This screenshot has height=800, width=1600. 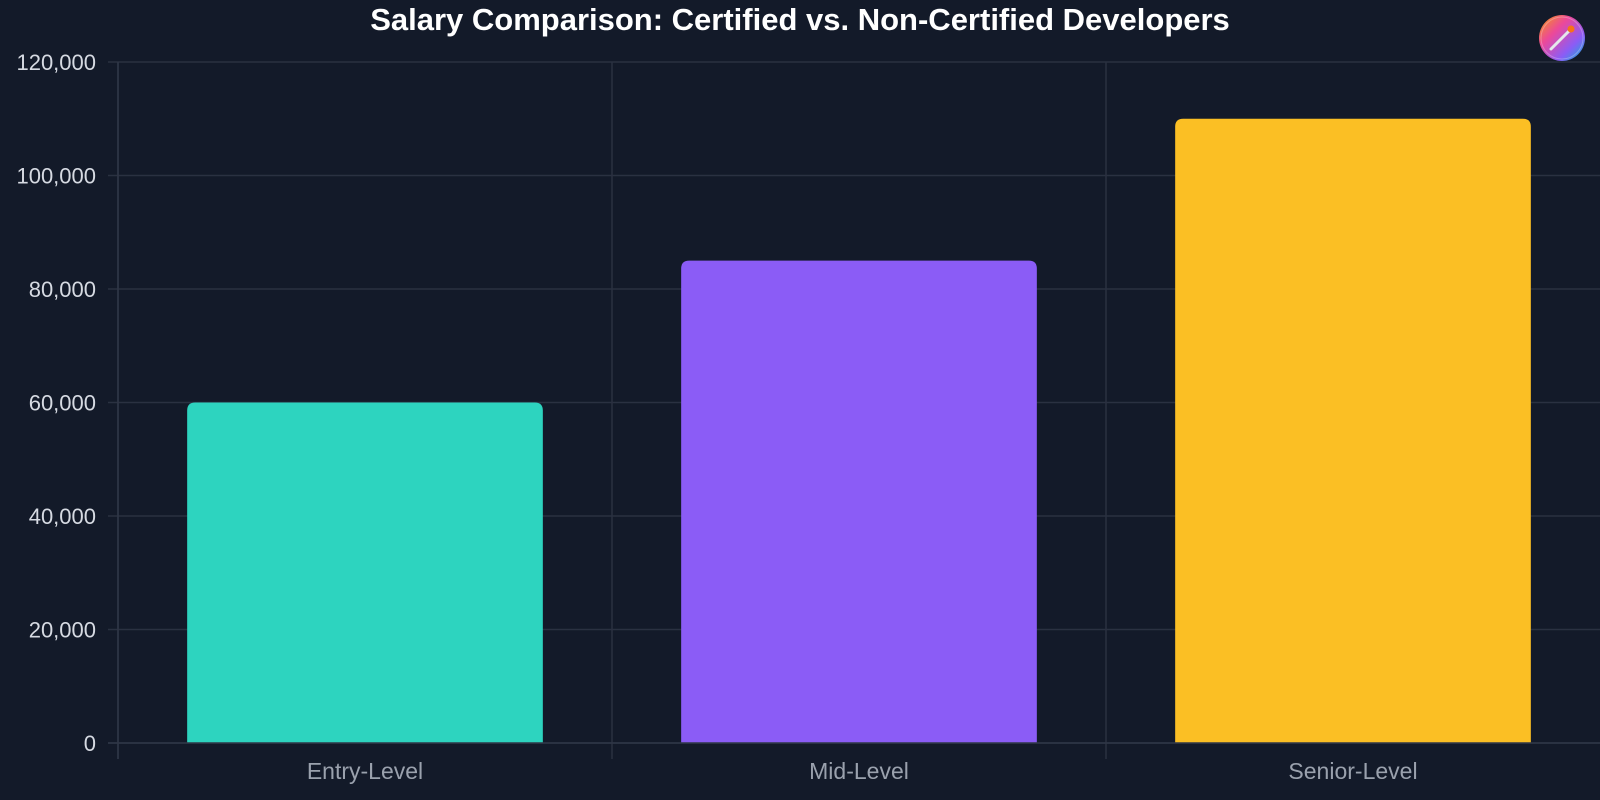 What do you see at coordinates (1562, 38) in the screenshot?
I see `logo-icon` at bounding box center [1562, 38].